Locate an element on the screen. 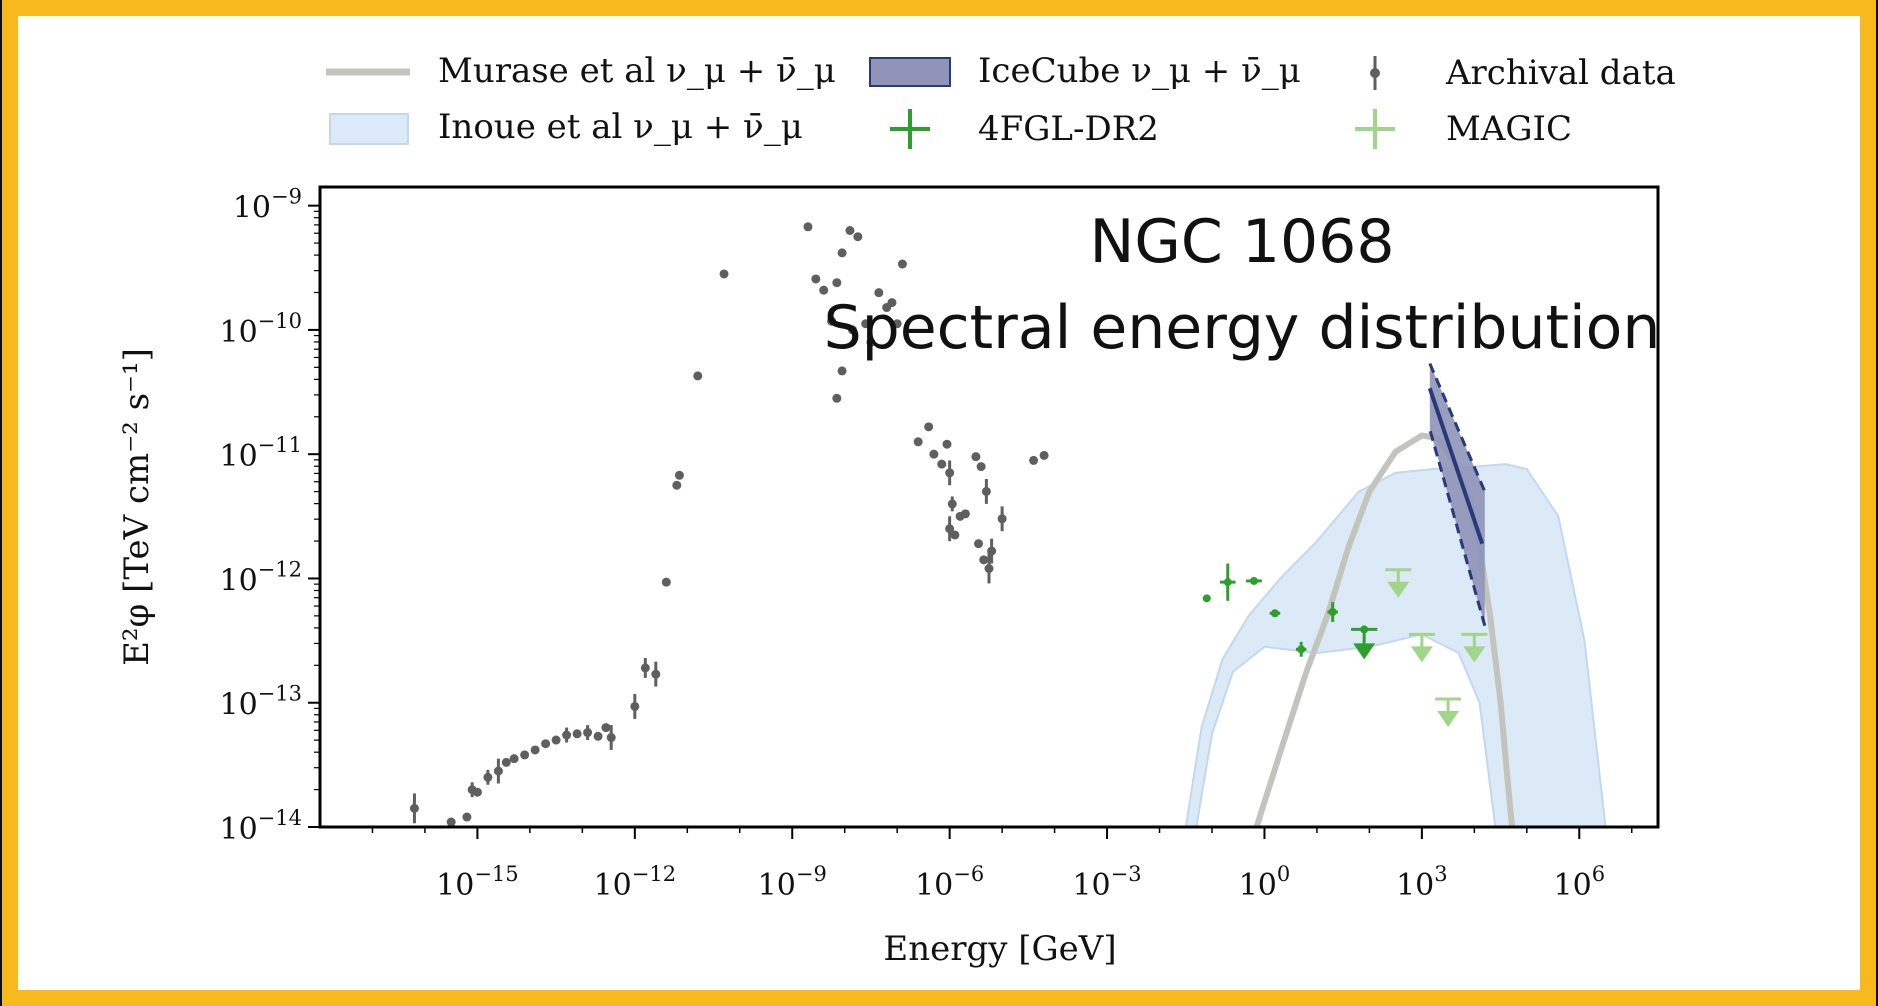 Image resolution: width=1878 pixels, height=1006 pixels. y-tick-label-5: 10−14 is located at coordinates (260, 826).